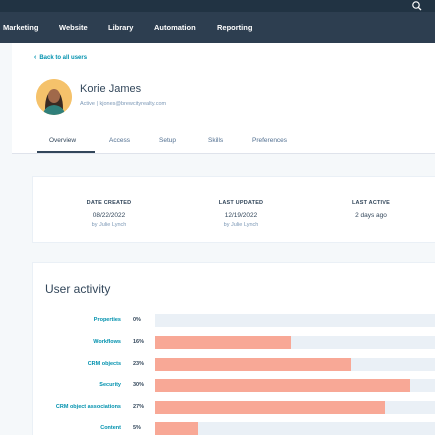 The height and width of the screenshot is (435, 435). What do you see at coordinates (241, 203) in the screenshot?
I see `stat-label: LAST UPDATED` at bounding box center [241, 203].